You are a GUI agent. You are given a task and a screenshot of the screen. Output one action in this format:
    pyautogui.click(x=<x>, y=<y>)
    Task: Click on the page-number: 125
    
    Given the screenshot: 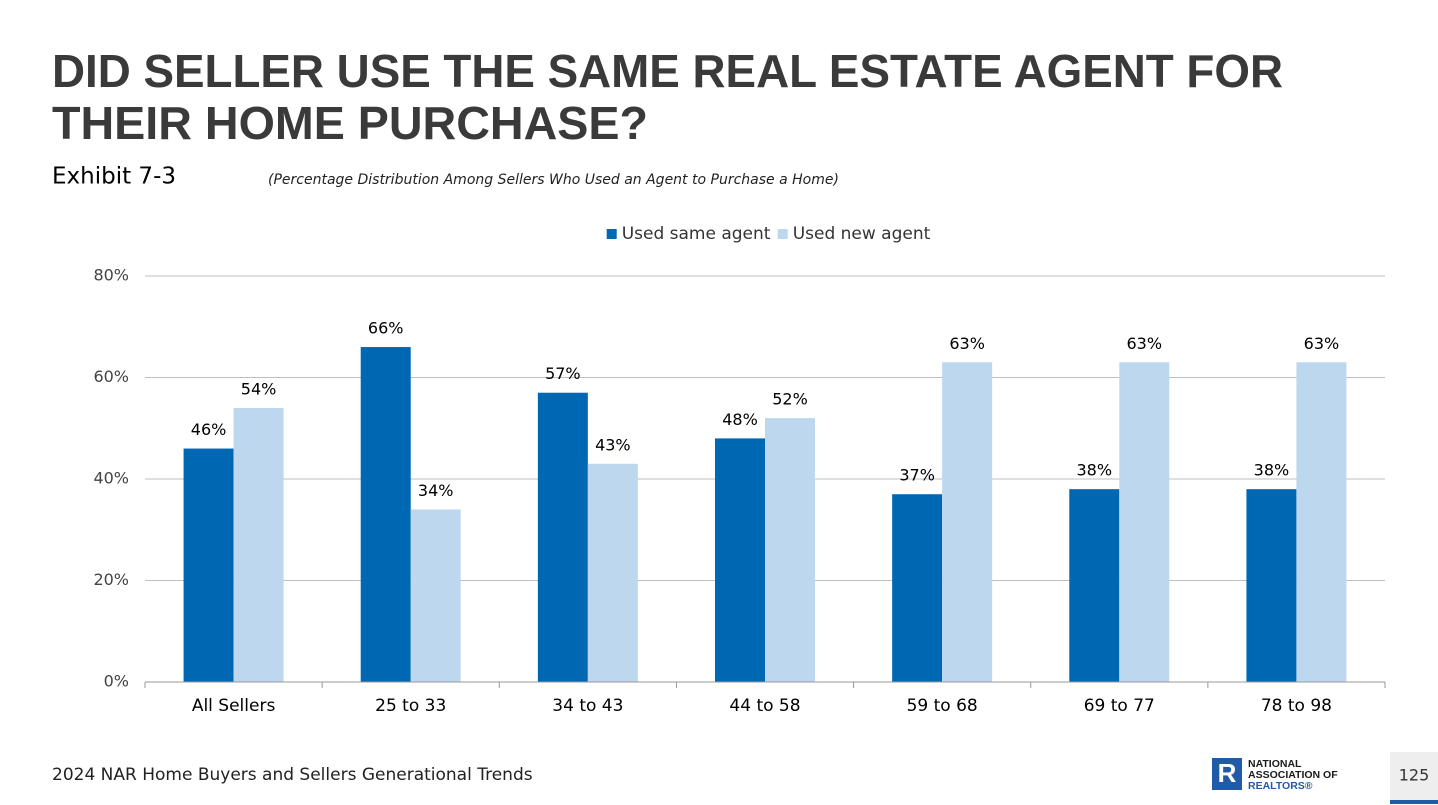 What is the action you would take?
    pyautogui.click(x=1414, y=775)
    